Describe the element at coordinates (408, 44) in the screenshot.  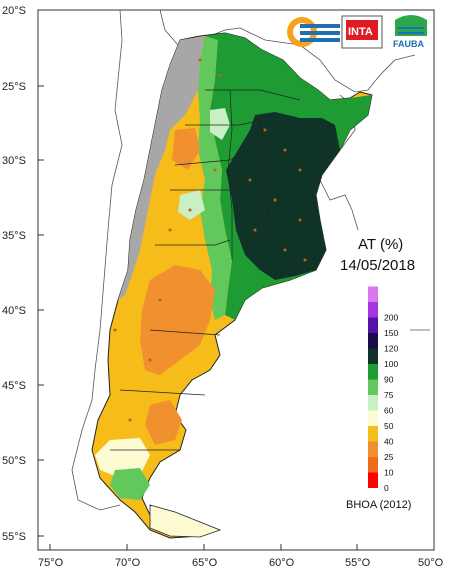
I see `fauba-logo-text: FAUBA` at that location.